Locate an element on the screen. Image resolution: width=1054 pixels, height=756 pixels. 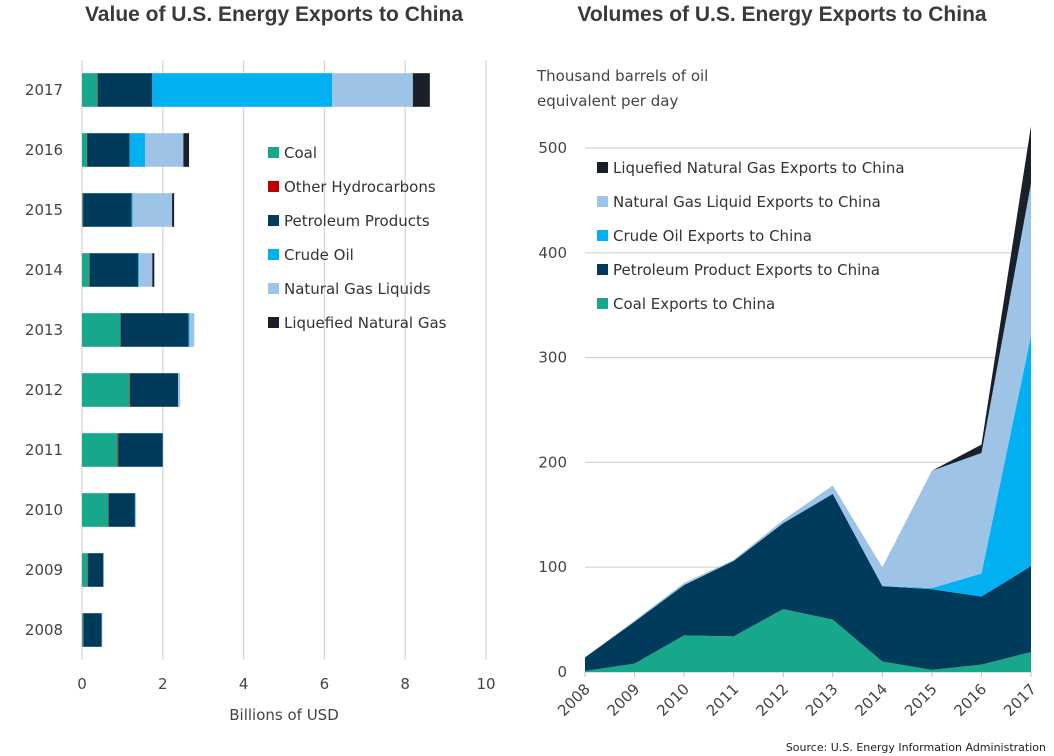
bar-2017-crude-oil is located at coordinates (242, 90).